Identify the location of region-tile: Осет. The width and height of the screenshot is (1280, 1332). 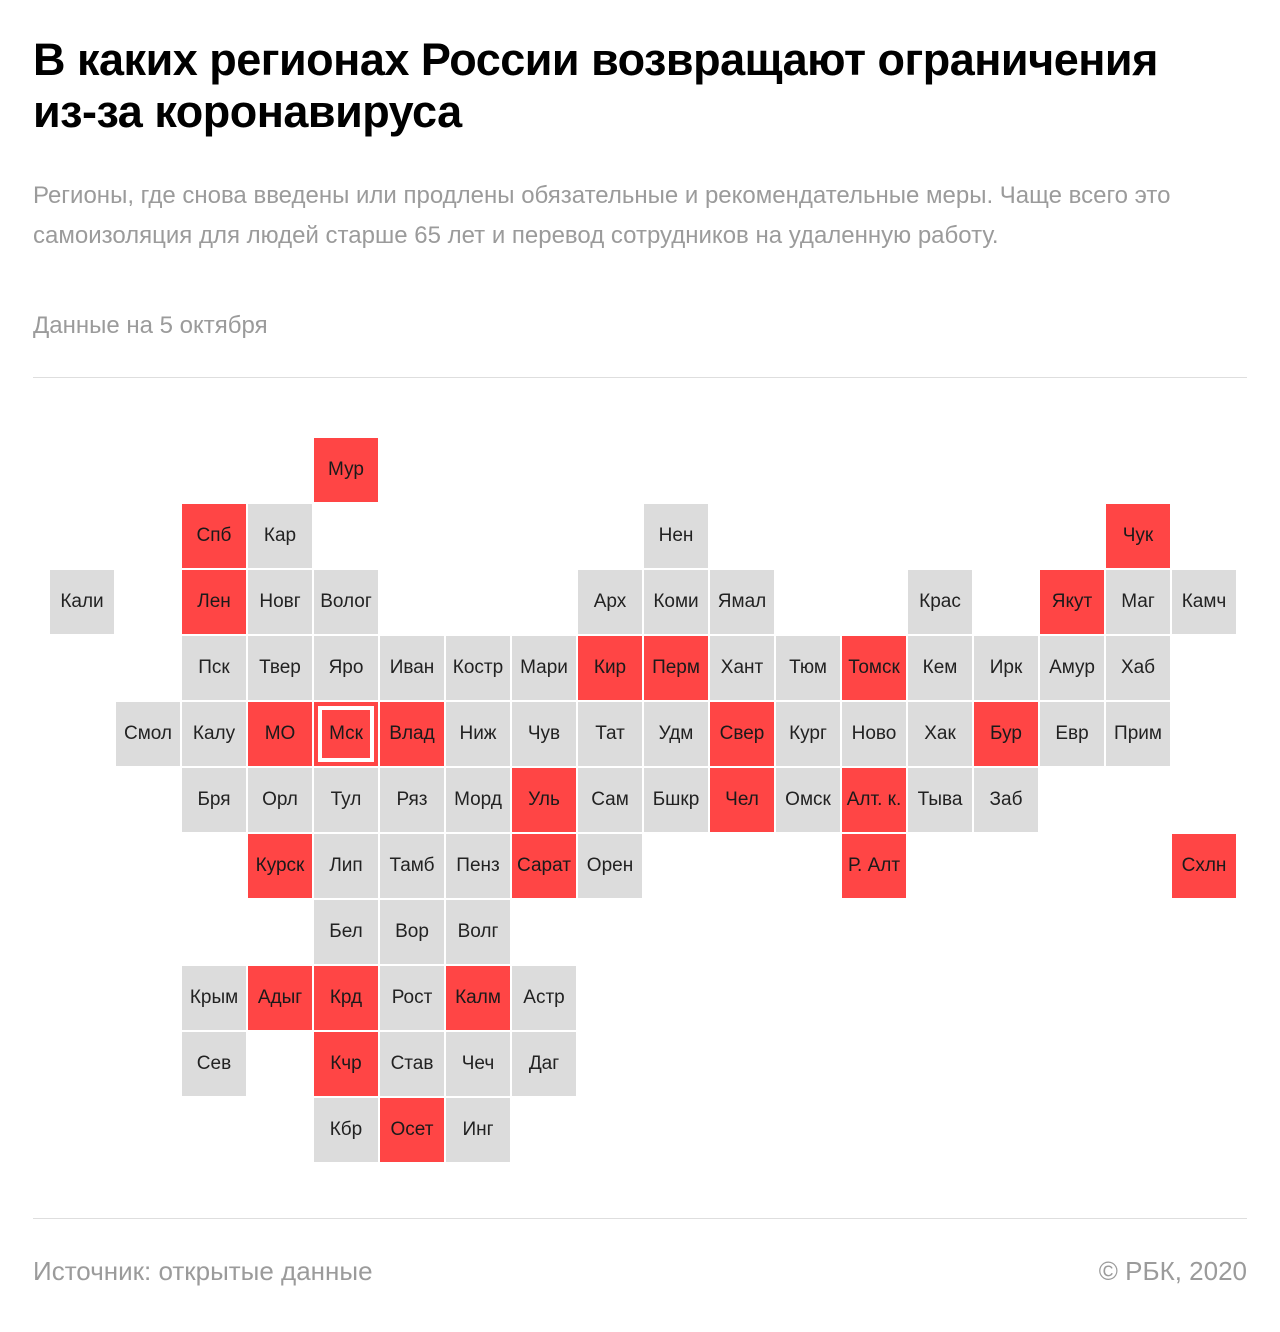
(412, 1130).